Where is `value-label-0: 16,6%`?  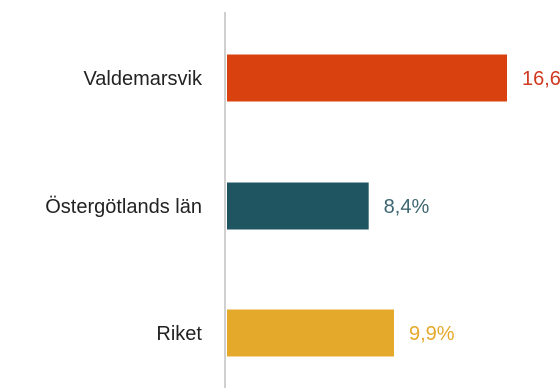 value-label-0: 16,6% is located at coordinates (541, 79).